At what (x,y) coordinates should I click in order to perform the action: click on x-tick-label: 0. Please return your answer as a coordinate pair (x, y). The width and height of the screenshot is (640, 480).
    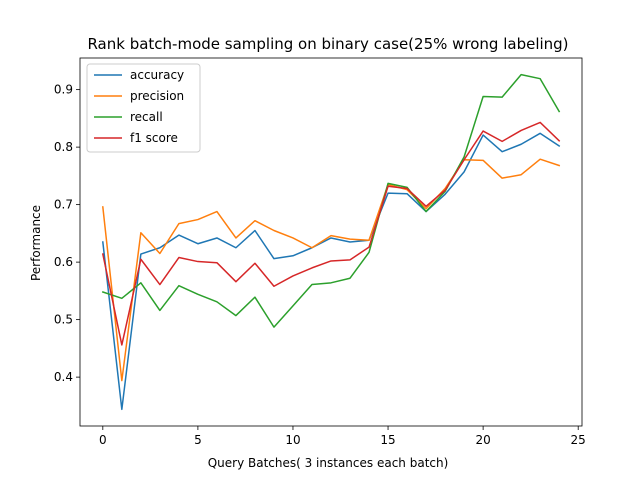
    Looking at the image, I should click on (103, 440).